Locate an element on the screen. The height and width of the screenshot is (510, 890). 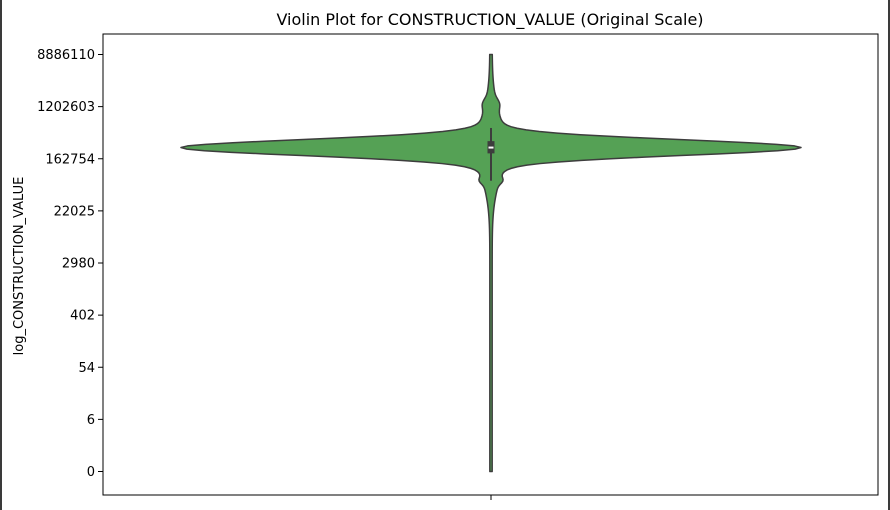
y-tick-label: 54 is located at coordinates (86, 368).